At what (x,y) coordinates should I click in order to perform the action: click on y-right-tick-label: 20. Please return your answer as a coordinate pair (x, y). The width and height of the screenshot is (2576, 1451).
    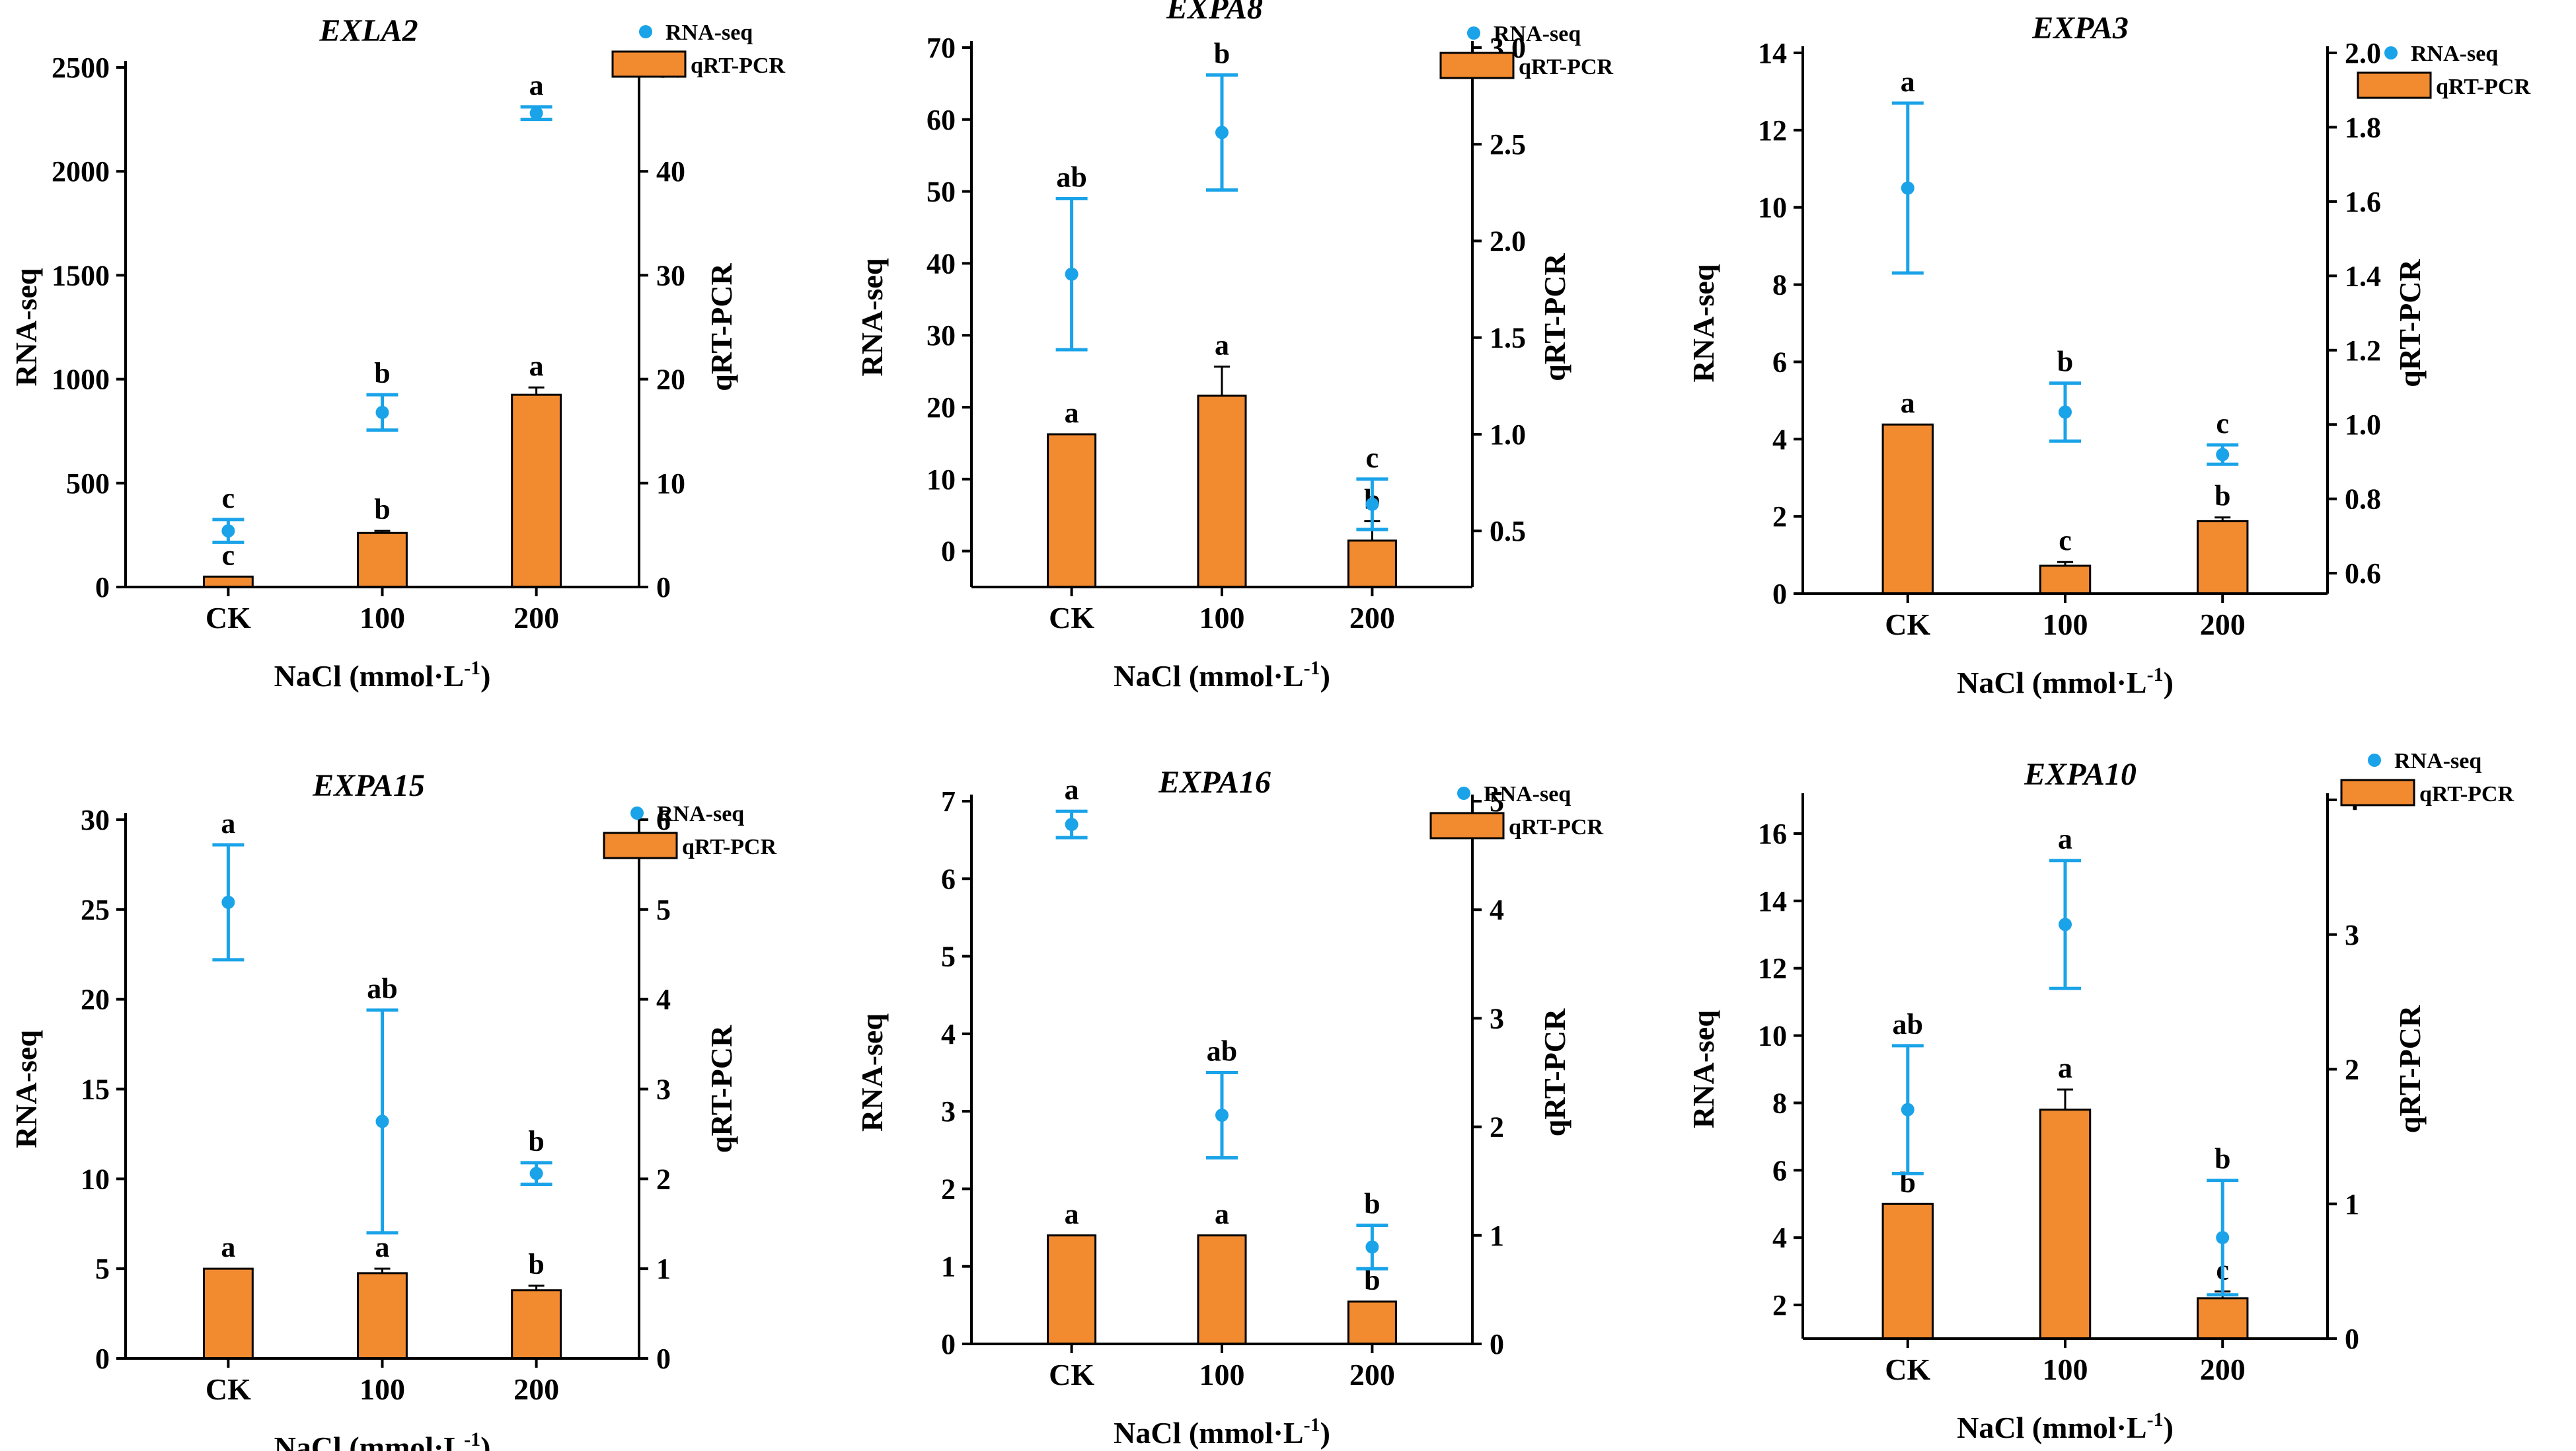
    Looking at the image, I should click on (670, 380).